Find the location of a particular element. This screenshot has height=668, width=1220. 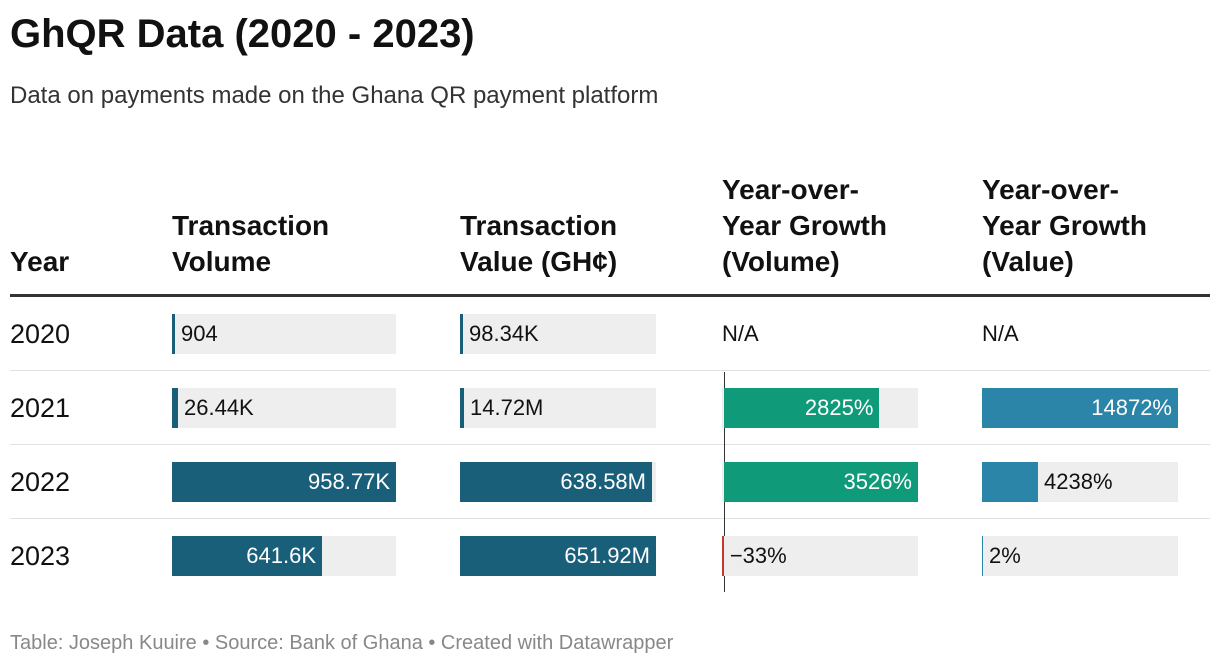

column-header-line: Volume is located at coordinates (222, 261).